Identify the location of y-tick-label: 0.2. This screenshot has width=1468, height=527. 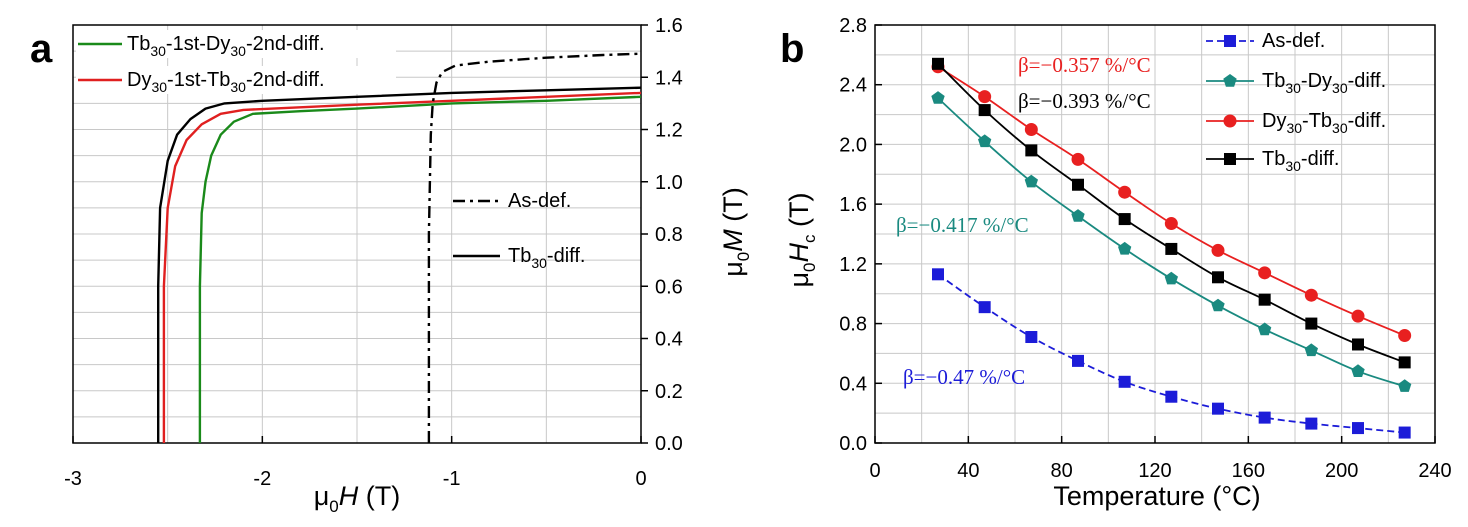
(669, 392).